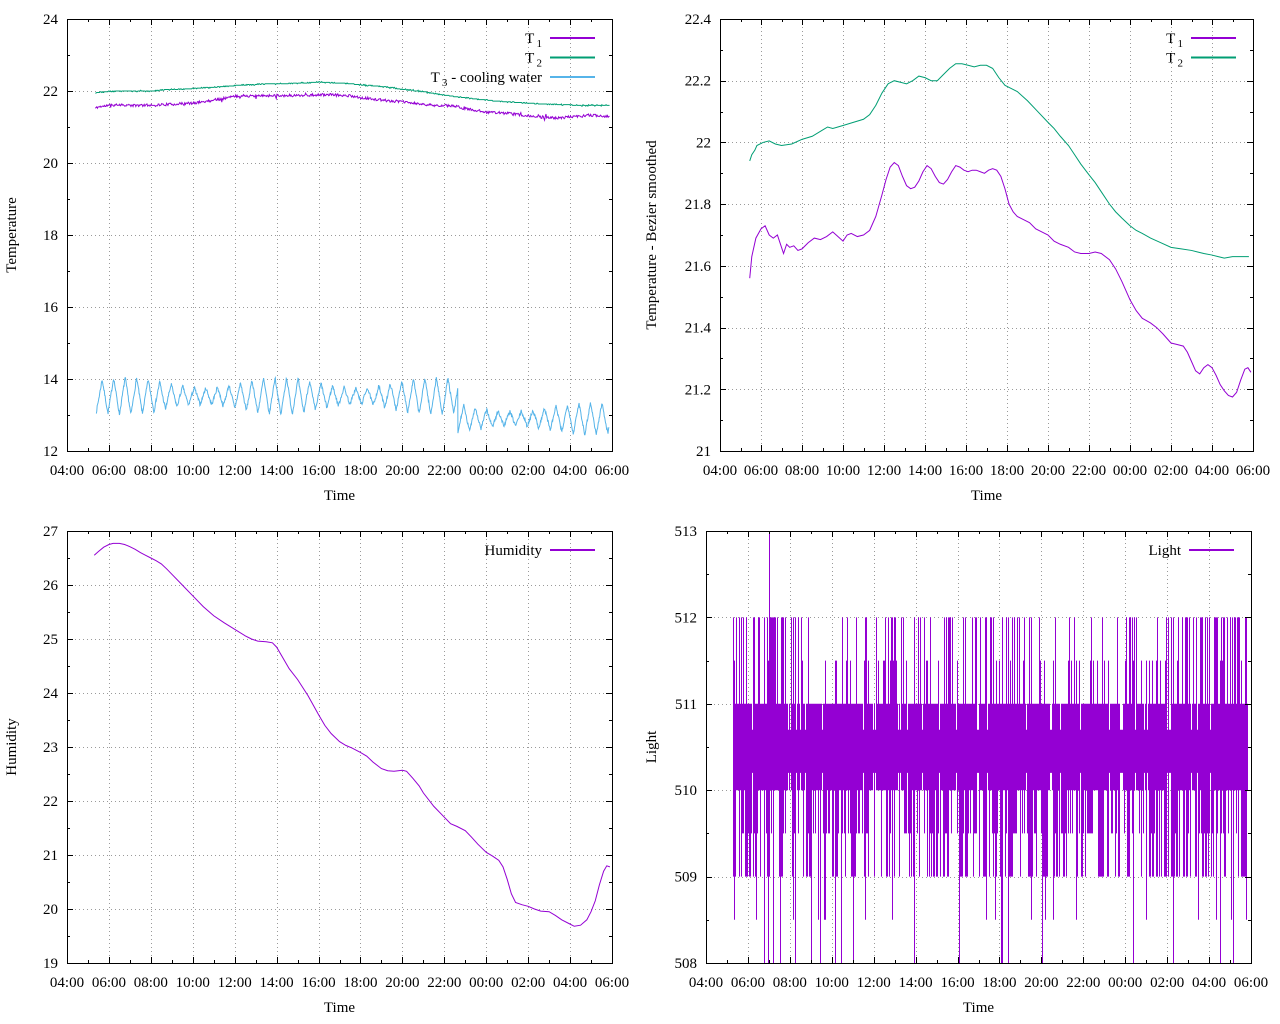 The height and width of the screenshot is (1024, 1280). What do you see at coordinates (686, 964) in the screenshot?
I see `y-tick-label: 508` at bounding box center [686, 964].